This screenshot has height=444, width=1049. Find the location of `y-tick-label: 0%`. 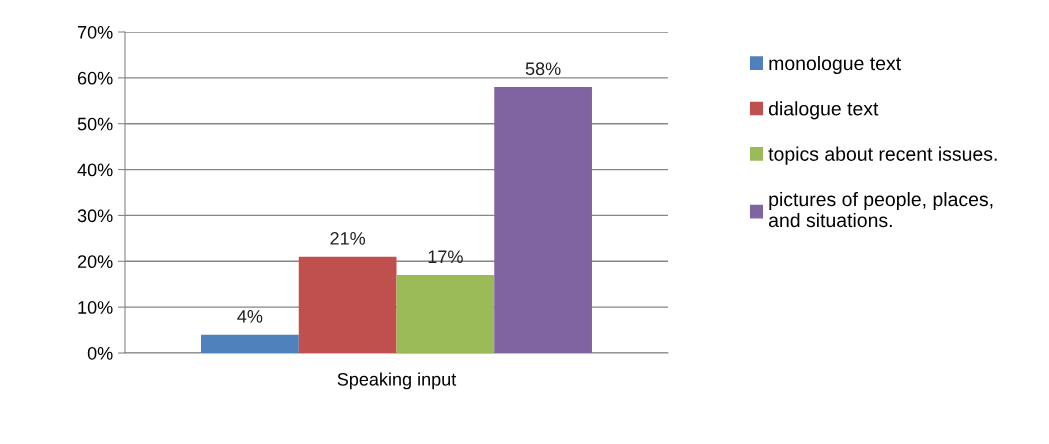

y-tick-label: 0% is located at coordinates (100, 353).